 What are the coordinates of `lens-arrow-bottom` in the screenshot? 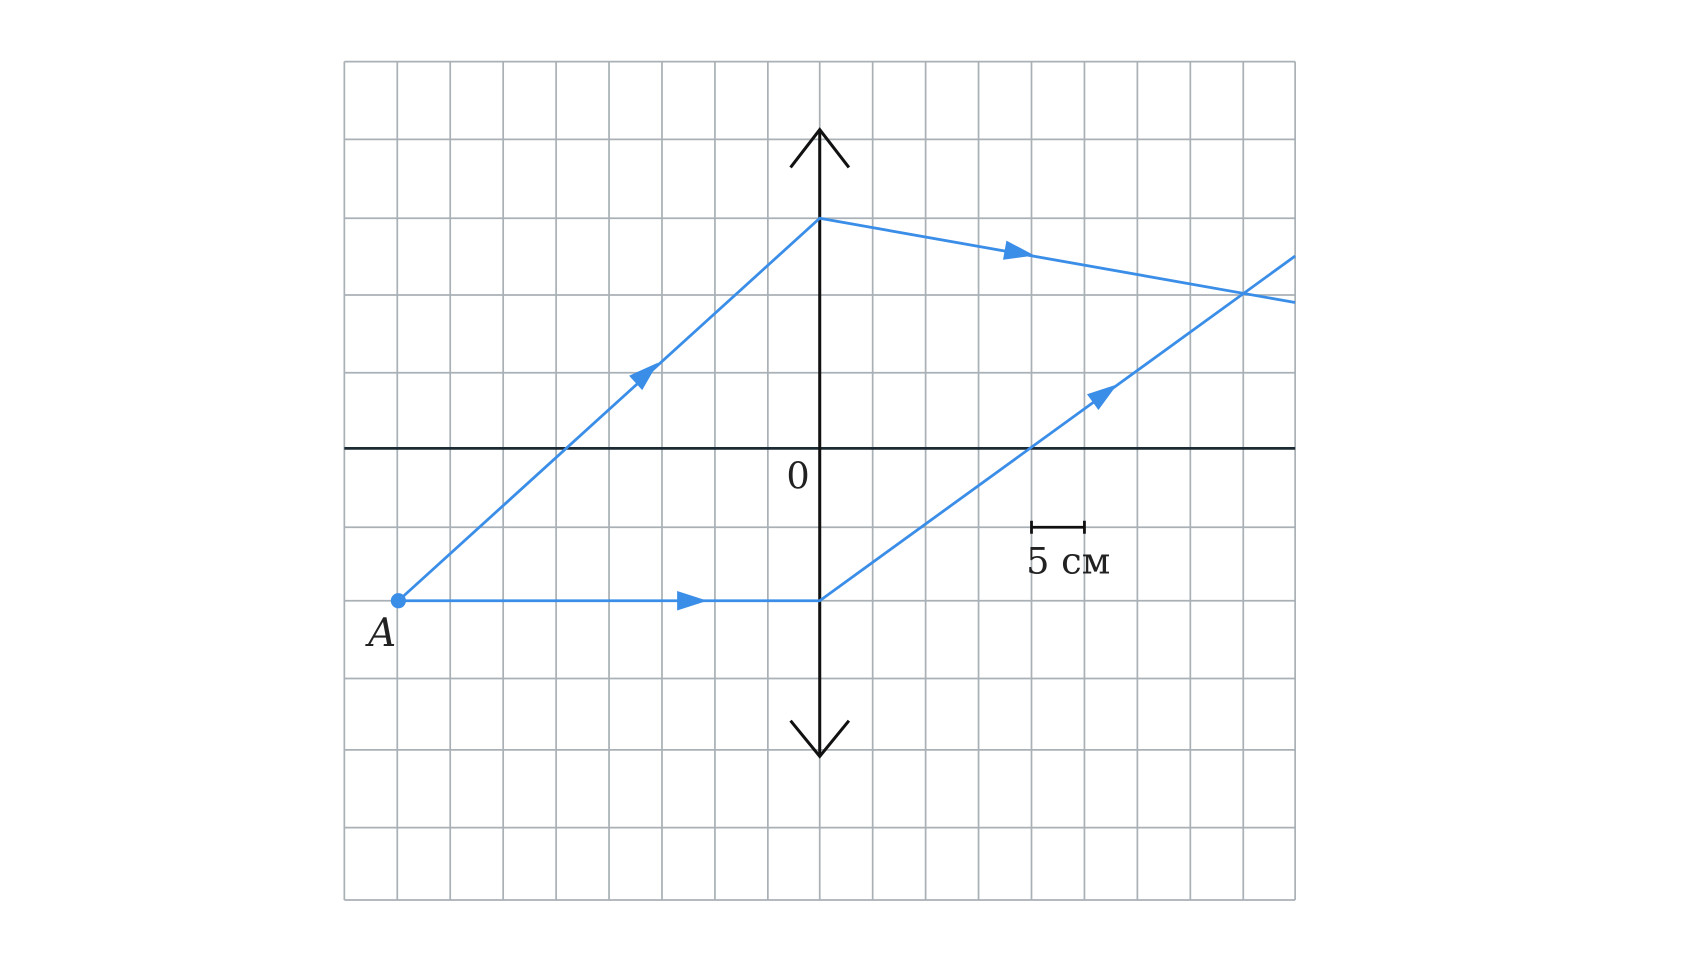 It's located at (820, 739).